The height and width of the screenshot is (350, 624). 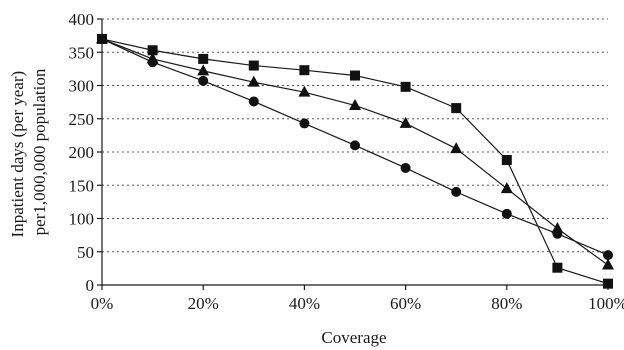 What do you see at coordinates (304, 303) in the screenshot?
I see `x-tick-label-2: 40%` at bounding box center [304, 303].